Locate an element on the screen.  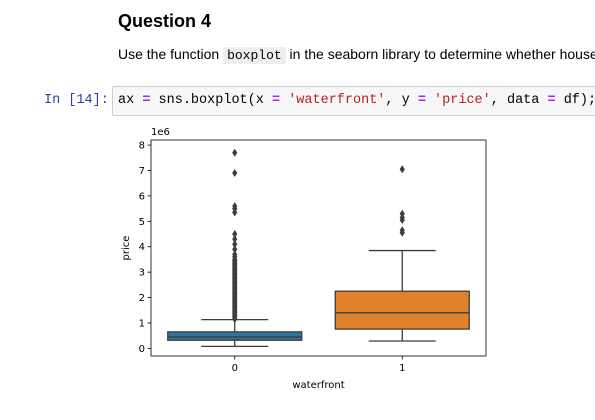
code-tail: df); is located at coordinates (579, 100).